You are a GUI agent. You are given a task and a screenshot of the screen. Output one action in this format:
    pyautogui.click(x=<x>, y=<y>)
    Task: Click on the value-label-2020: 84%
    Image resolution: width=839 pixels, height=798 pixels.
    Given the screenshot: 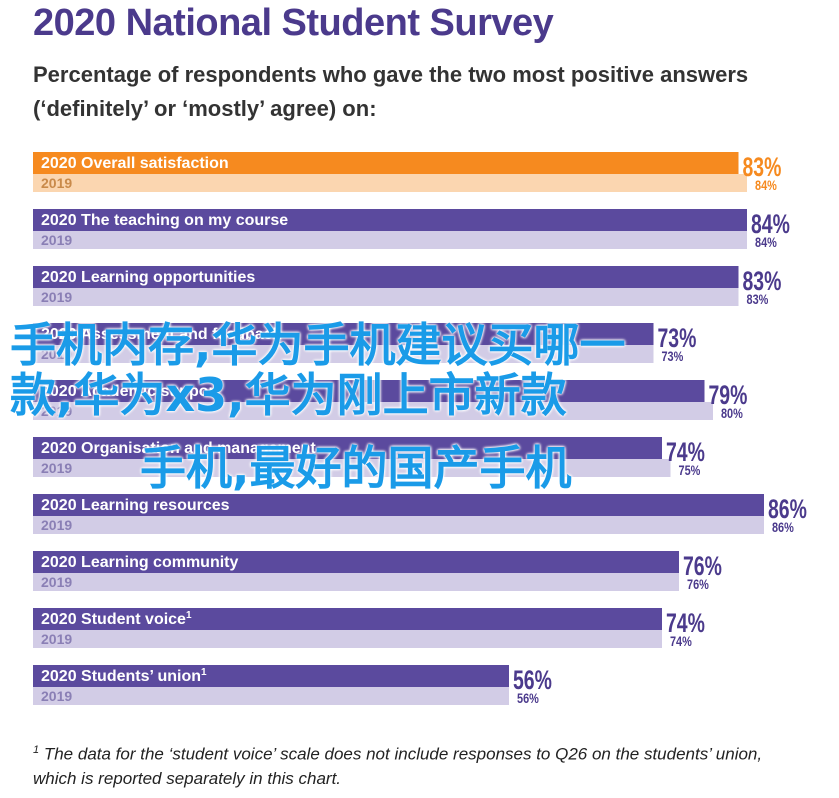 What is the action you would take?
    pyautogui.click(x=770, y=224)
    